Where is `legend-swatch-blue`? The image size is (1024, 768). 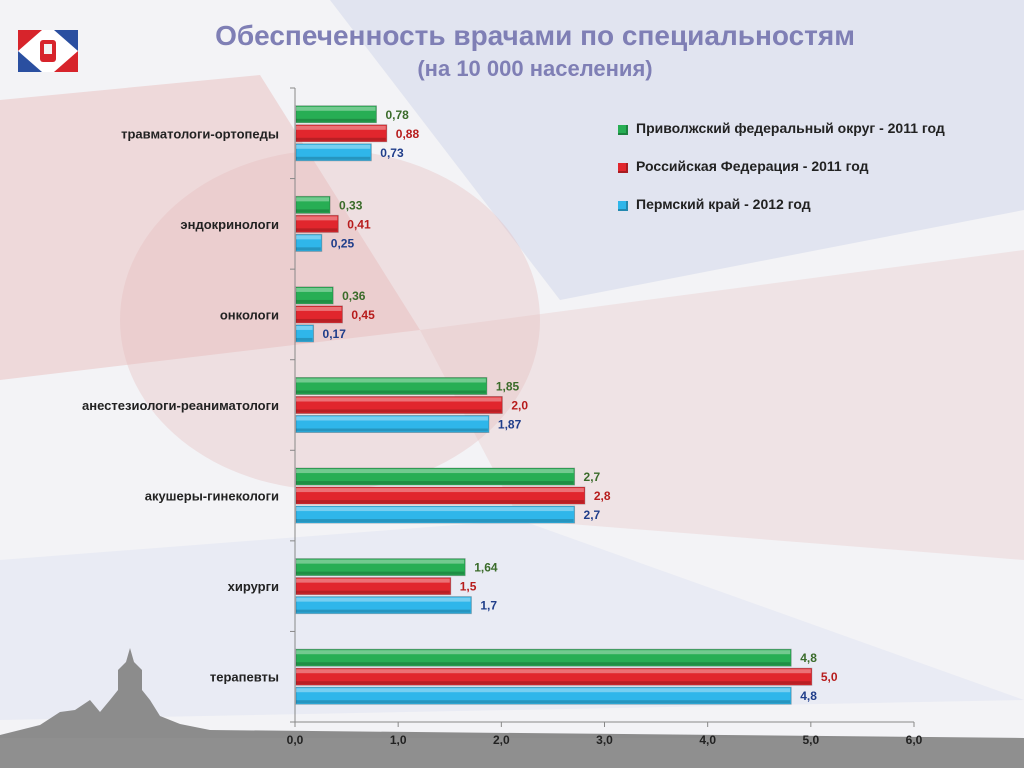 legend-swatch-blue is located at coordinates (623, 206).